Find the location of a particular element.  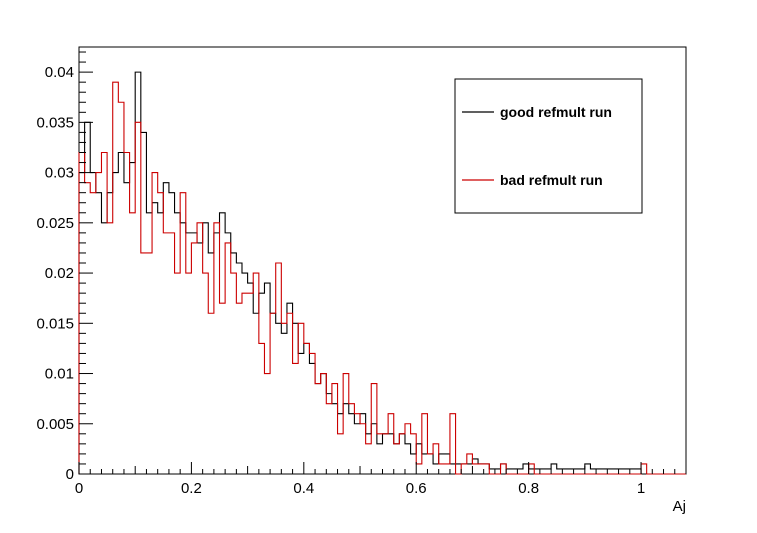

x-tick-label: 0.2 is located at coordinates (191, 488).